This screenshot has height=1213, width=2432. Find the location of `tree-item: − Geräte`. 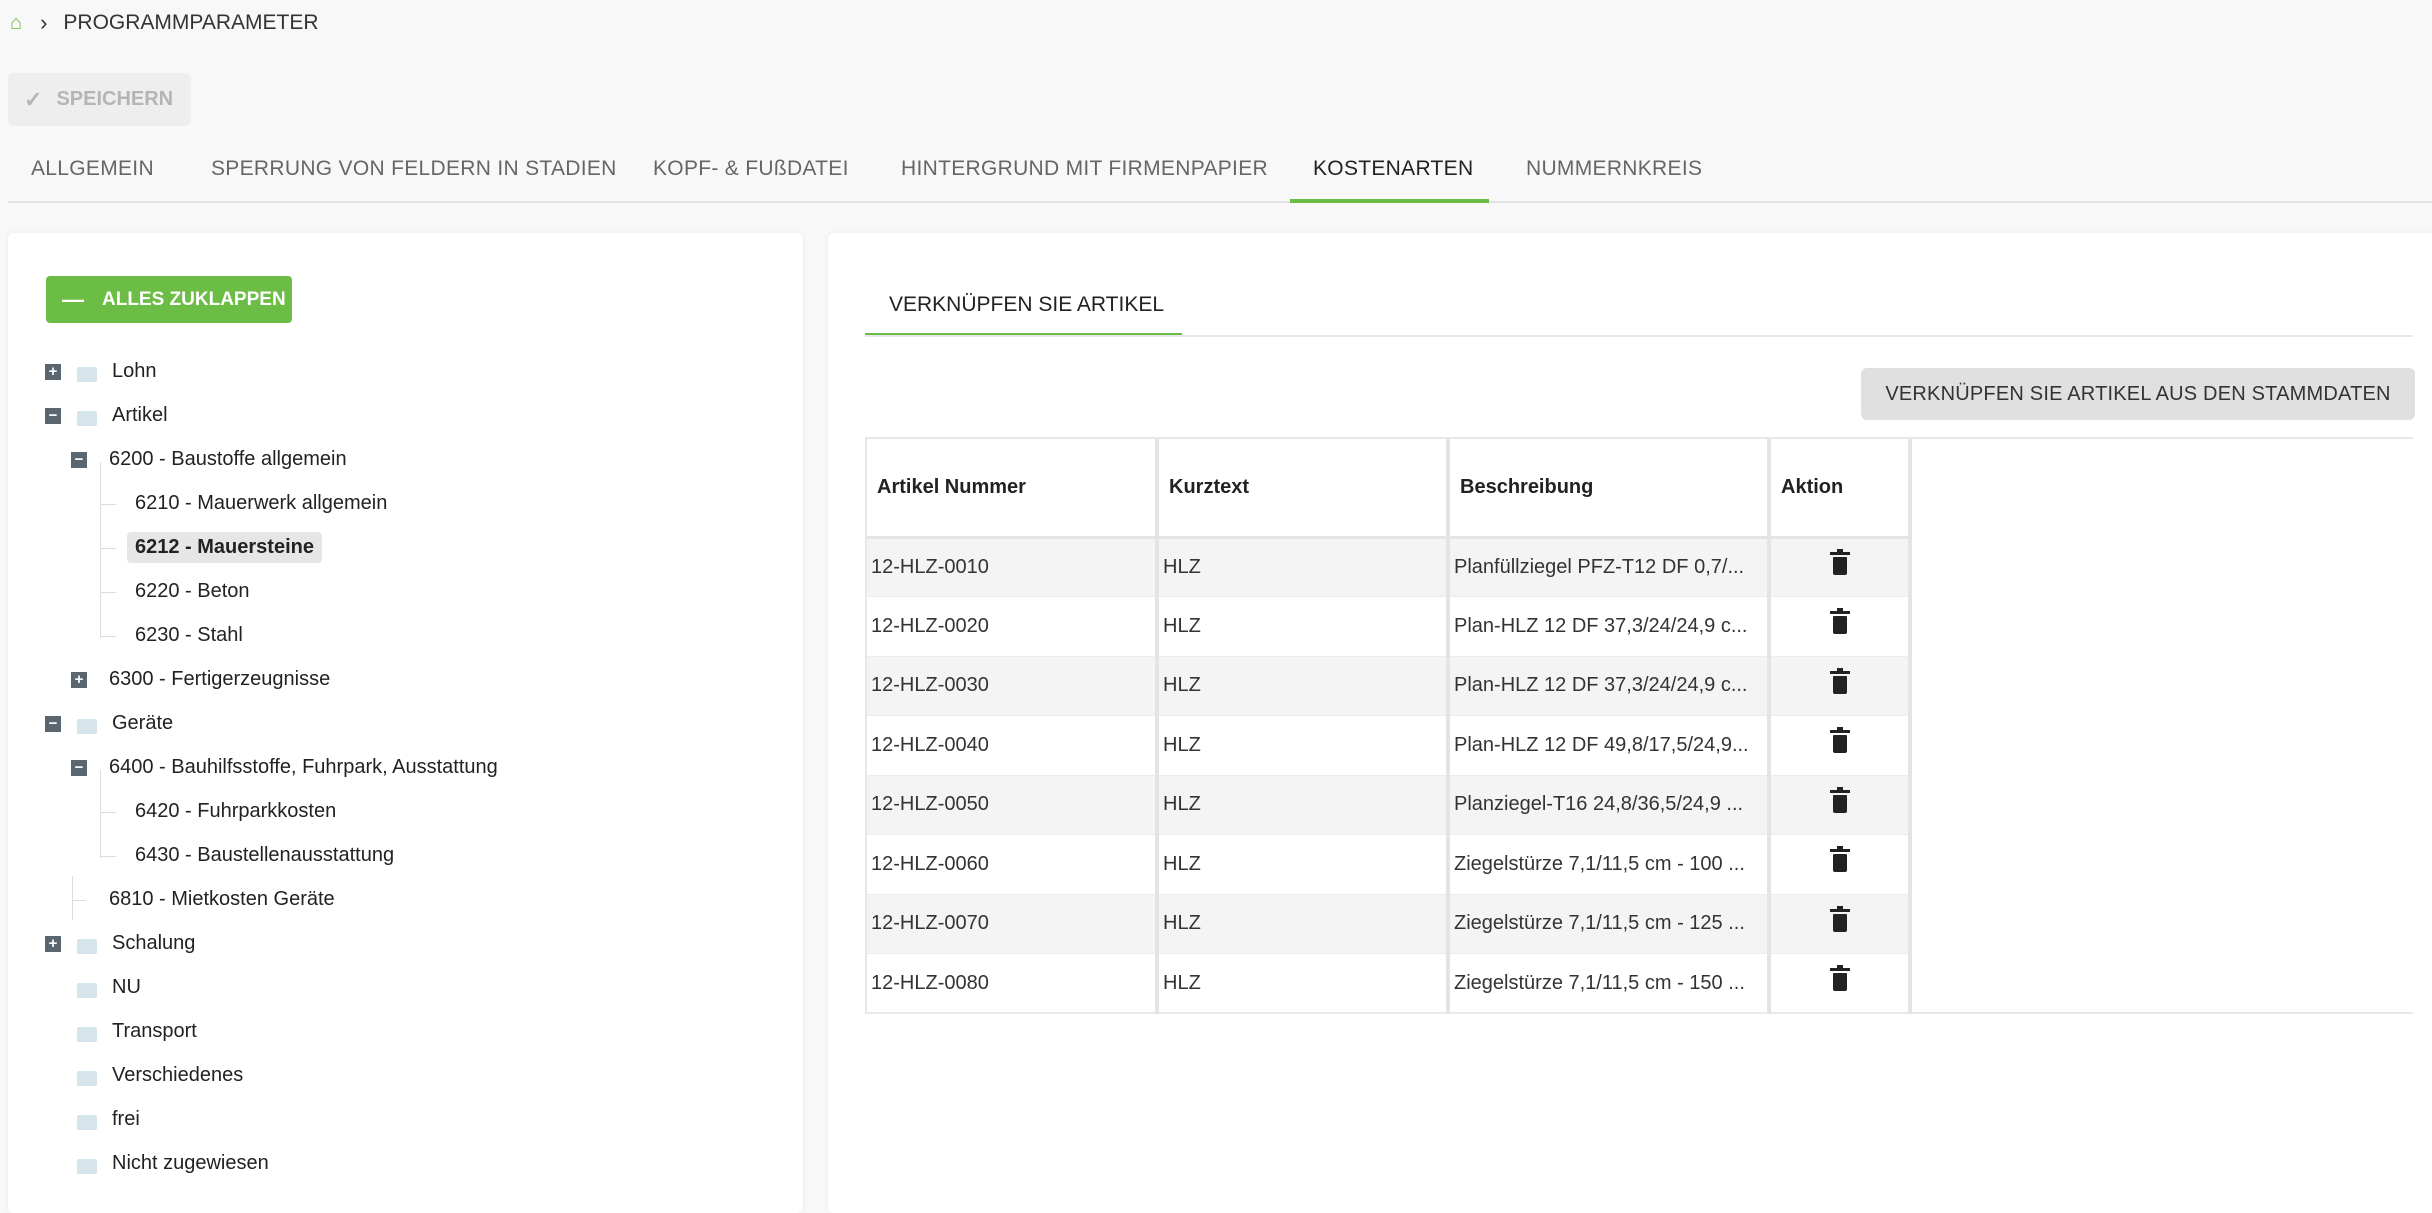

tree-item: − Geräte is located at coordinates (395, 724).